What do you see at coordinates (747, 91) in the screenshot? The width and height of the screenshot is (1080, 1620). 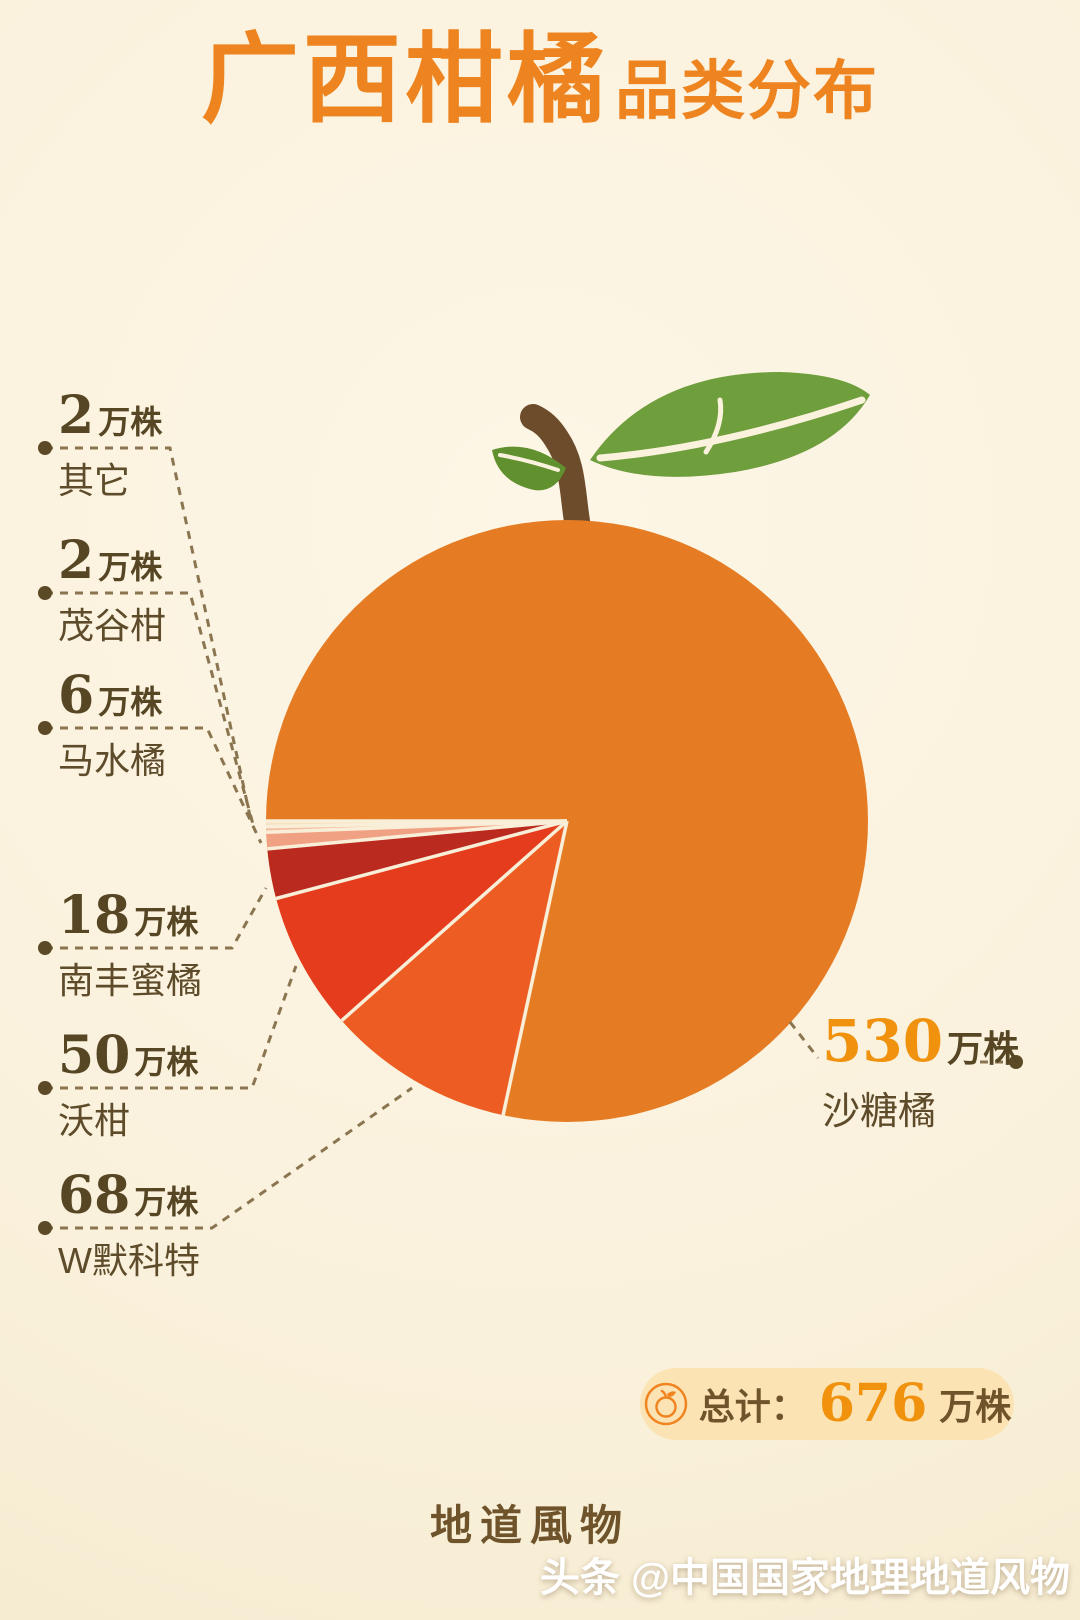 I see `title-sub: 品类分布` at bounding box center [747, 91].